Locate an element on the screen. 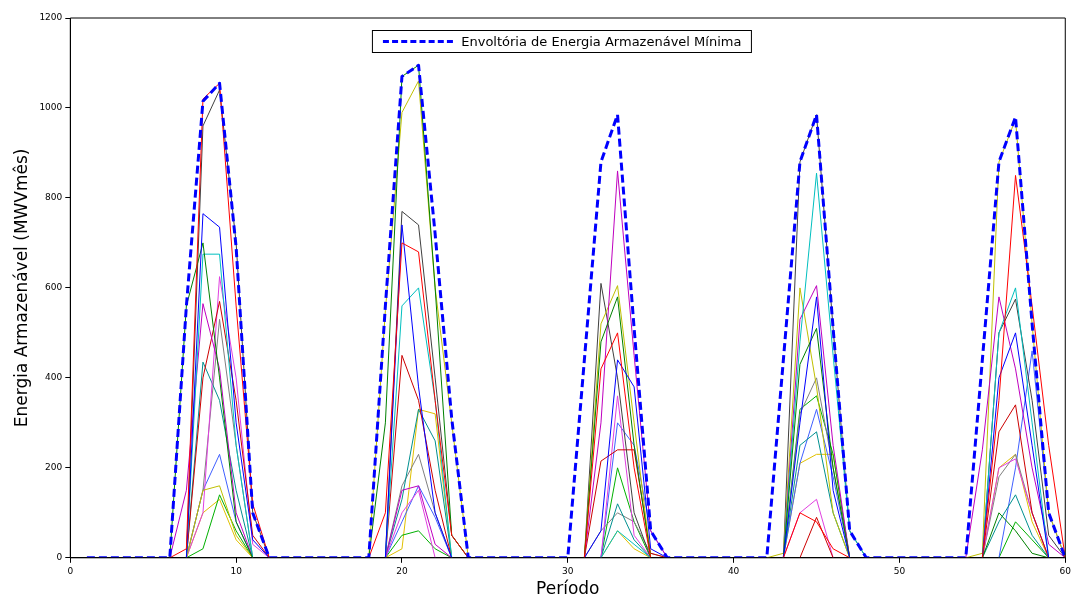  y-tick-label: 1200 is located at coordinates (51, 17).